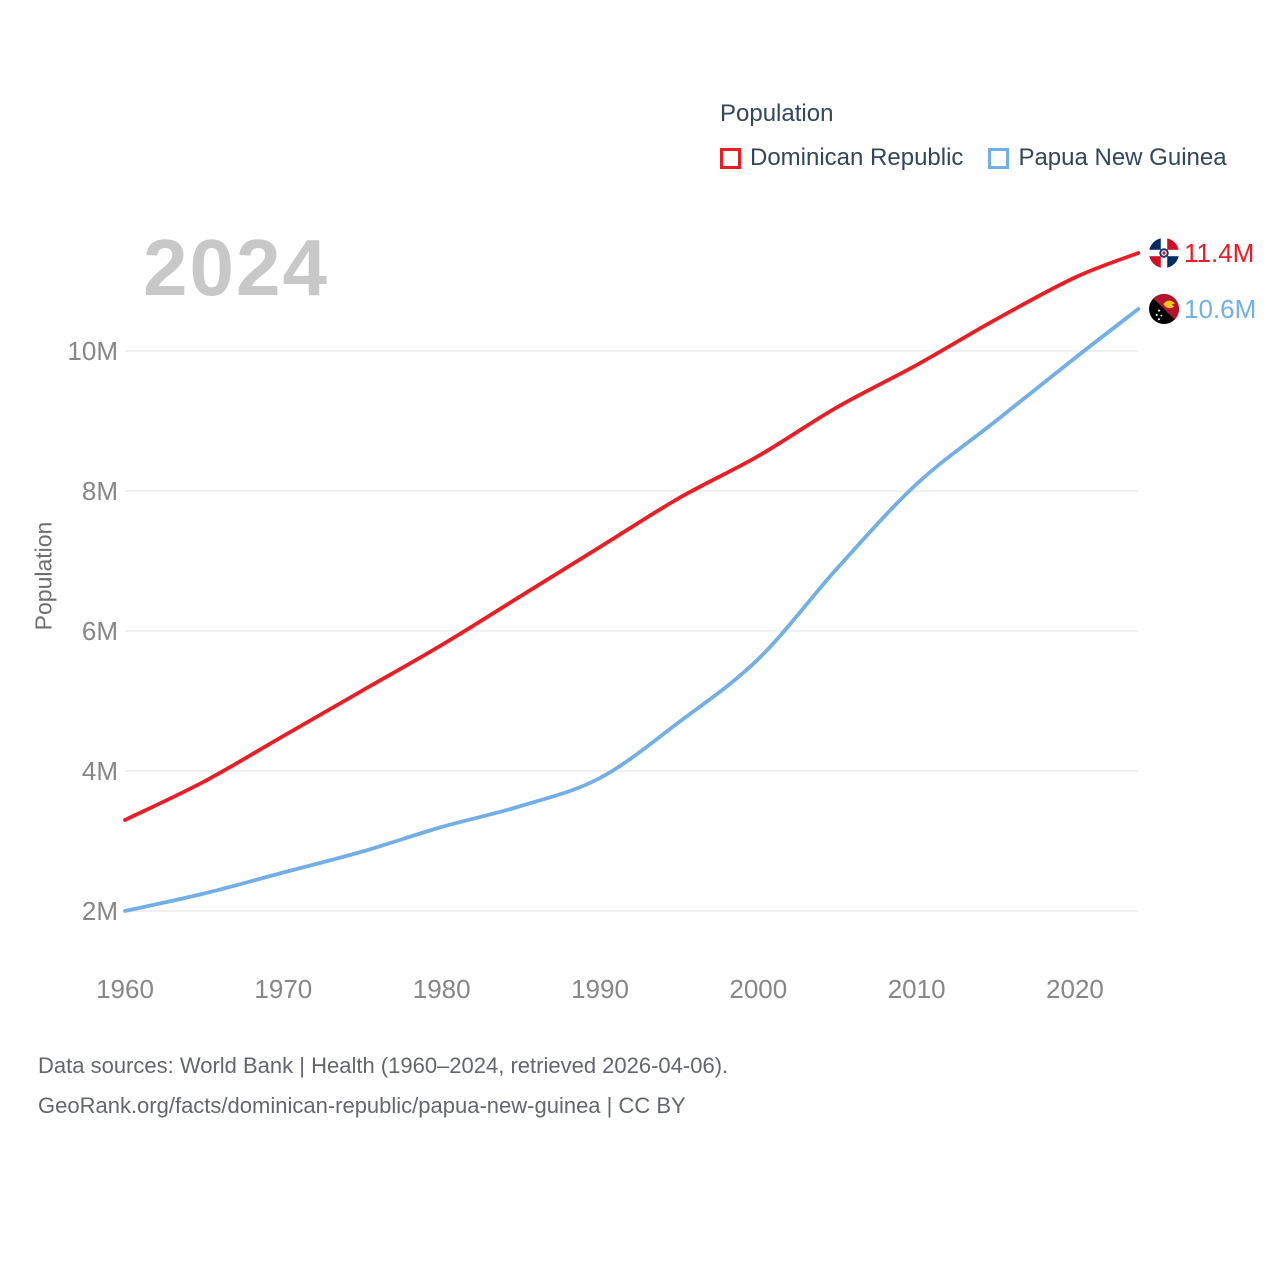 Image resolution: width=1280 pixels, height=1280 pixels. I want to click on x-tick-label: 1990, so click(600, 989).